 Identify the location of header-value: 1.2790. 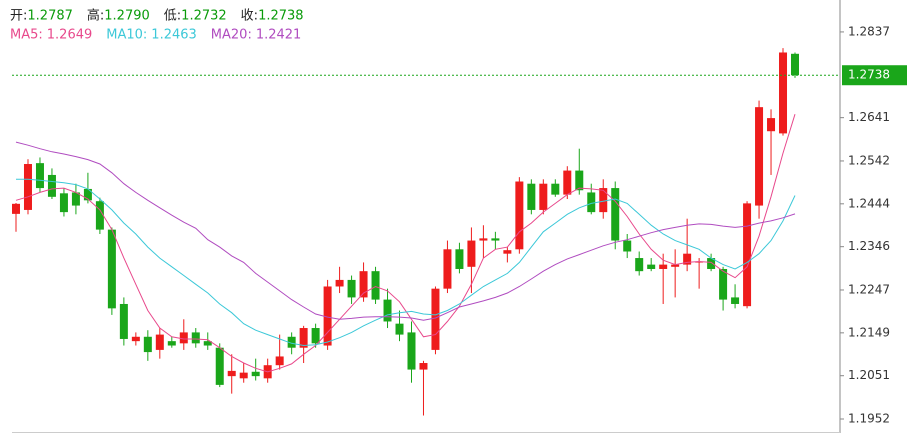
(127, 16).